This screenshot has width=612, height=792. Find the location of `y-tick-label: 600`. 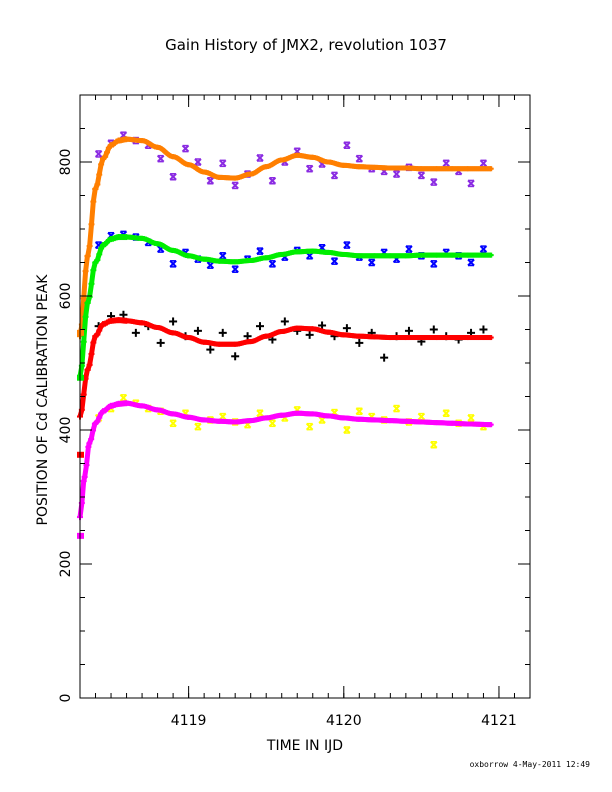

y-tick-label: 600 is located at coordinates (66, 296).